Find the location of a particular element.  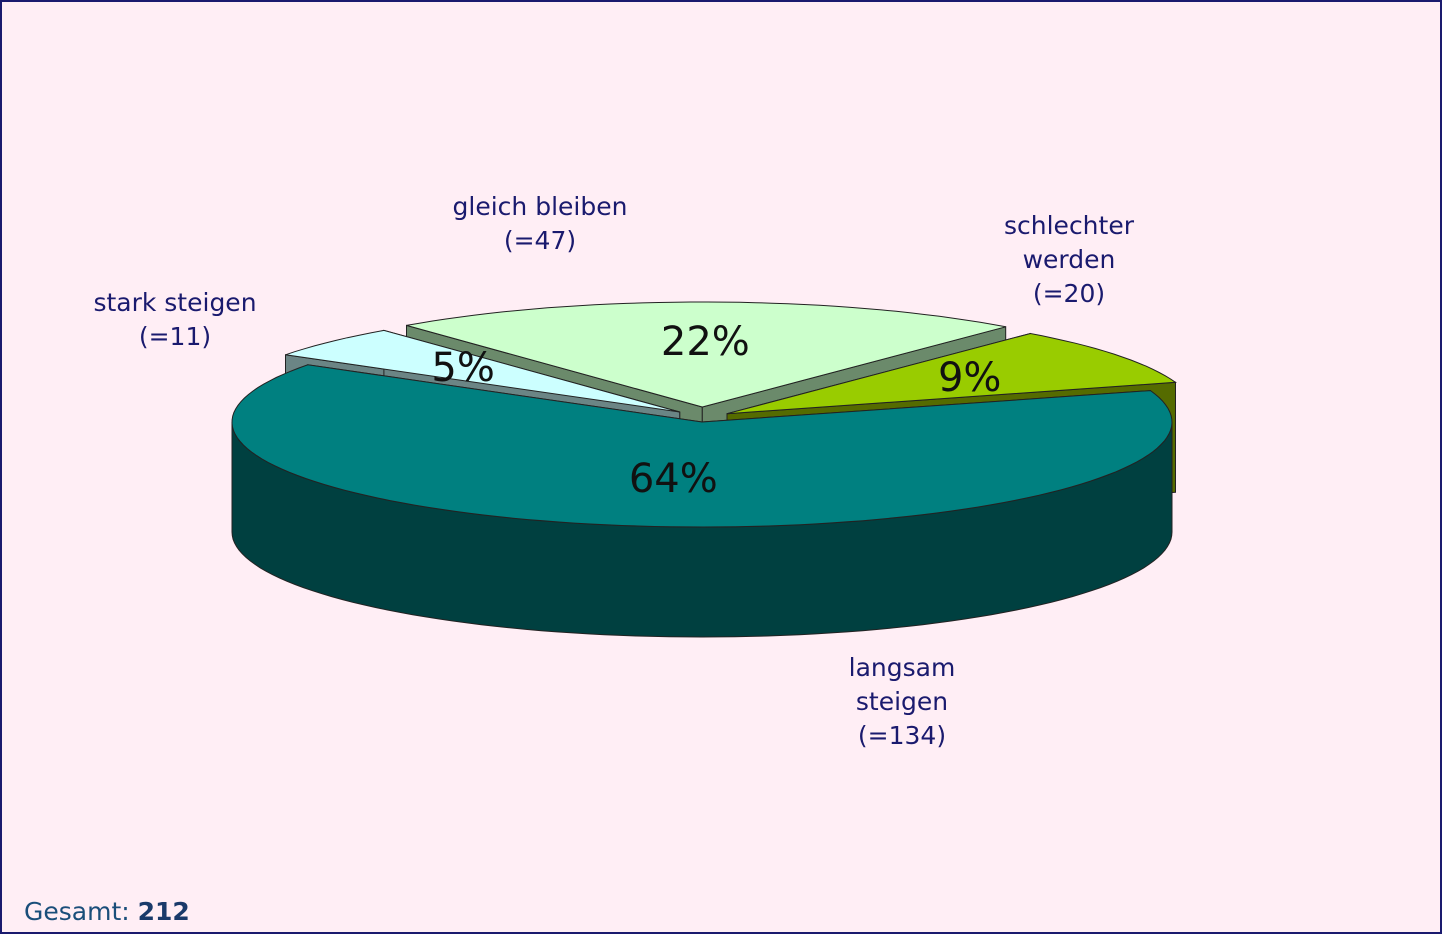

category-name: schlechter werden is located at coordinates (1069, 242).